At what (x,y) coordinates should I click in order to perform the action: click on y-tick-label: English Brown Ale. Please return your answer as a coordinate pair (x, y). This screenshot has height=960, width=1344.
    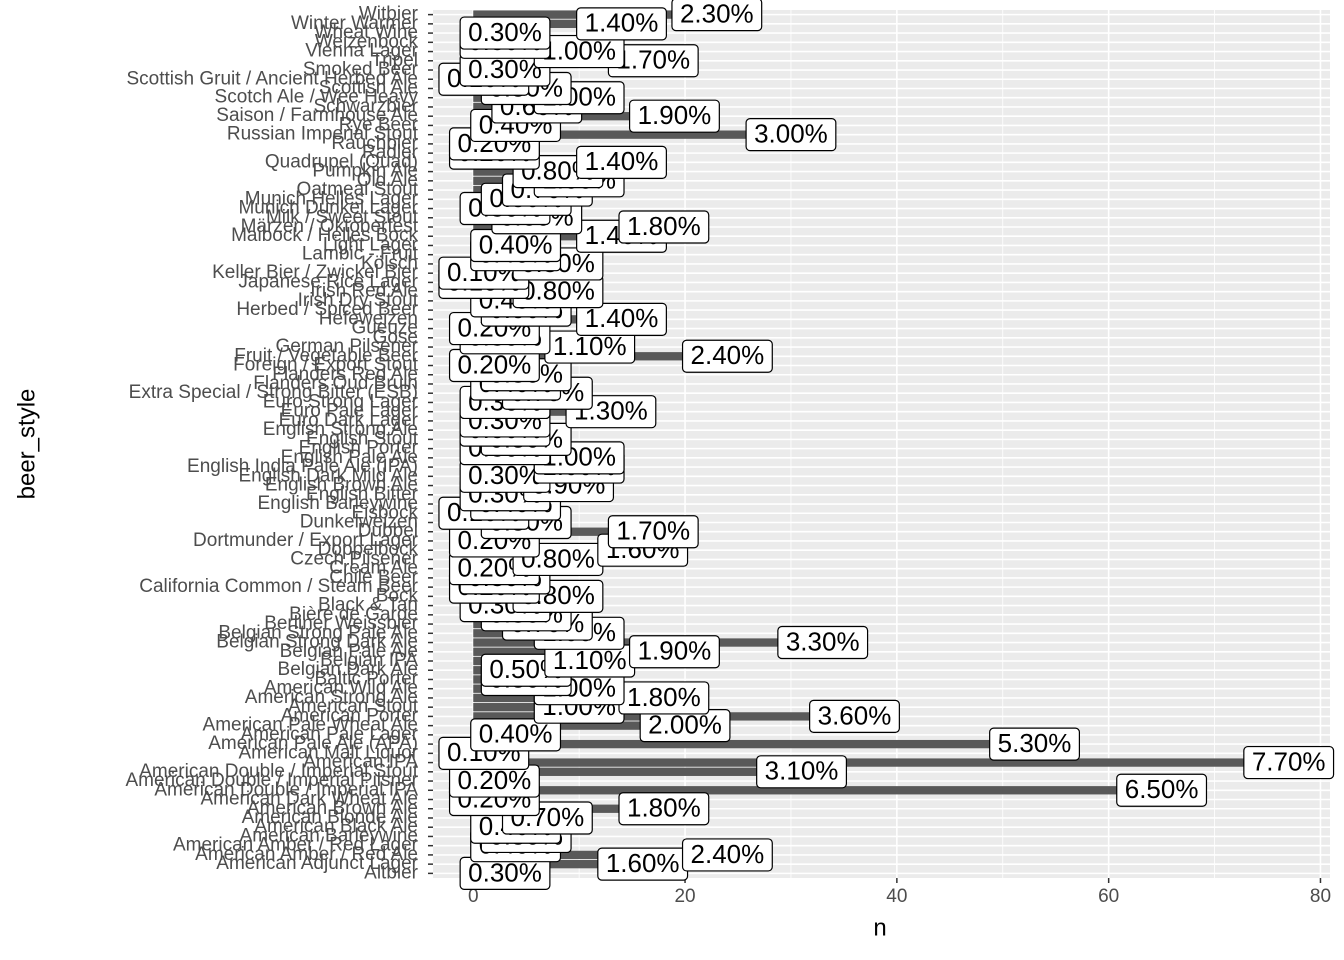
    Looking at the image, I should click on (341, 485).